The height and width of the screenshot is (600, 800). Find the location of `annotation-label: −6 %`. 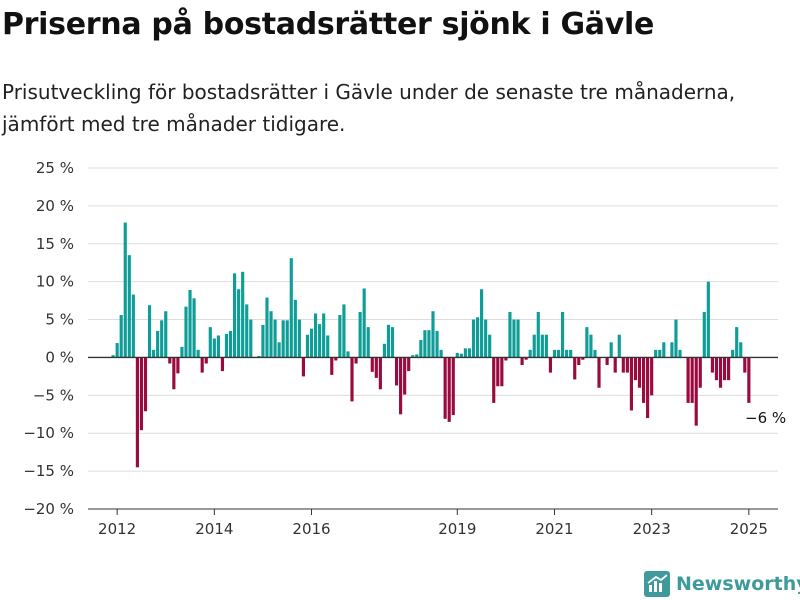

annotation-label: −6 % is located at coordinates (765, 418).